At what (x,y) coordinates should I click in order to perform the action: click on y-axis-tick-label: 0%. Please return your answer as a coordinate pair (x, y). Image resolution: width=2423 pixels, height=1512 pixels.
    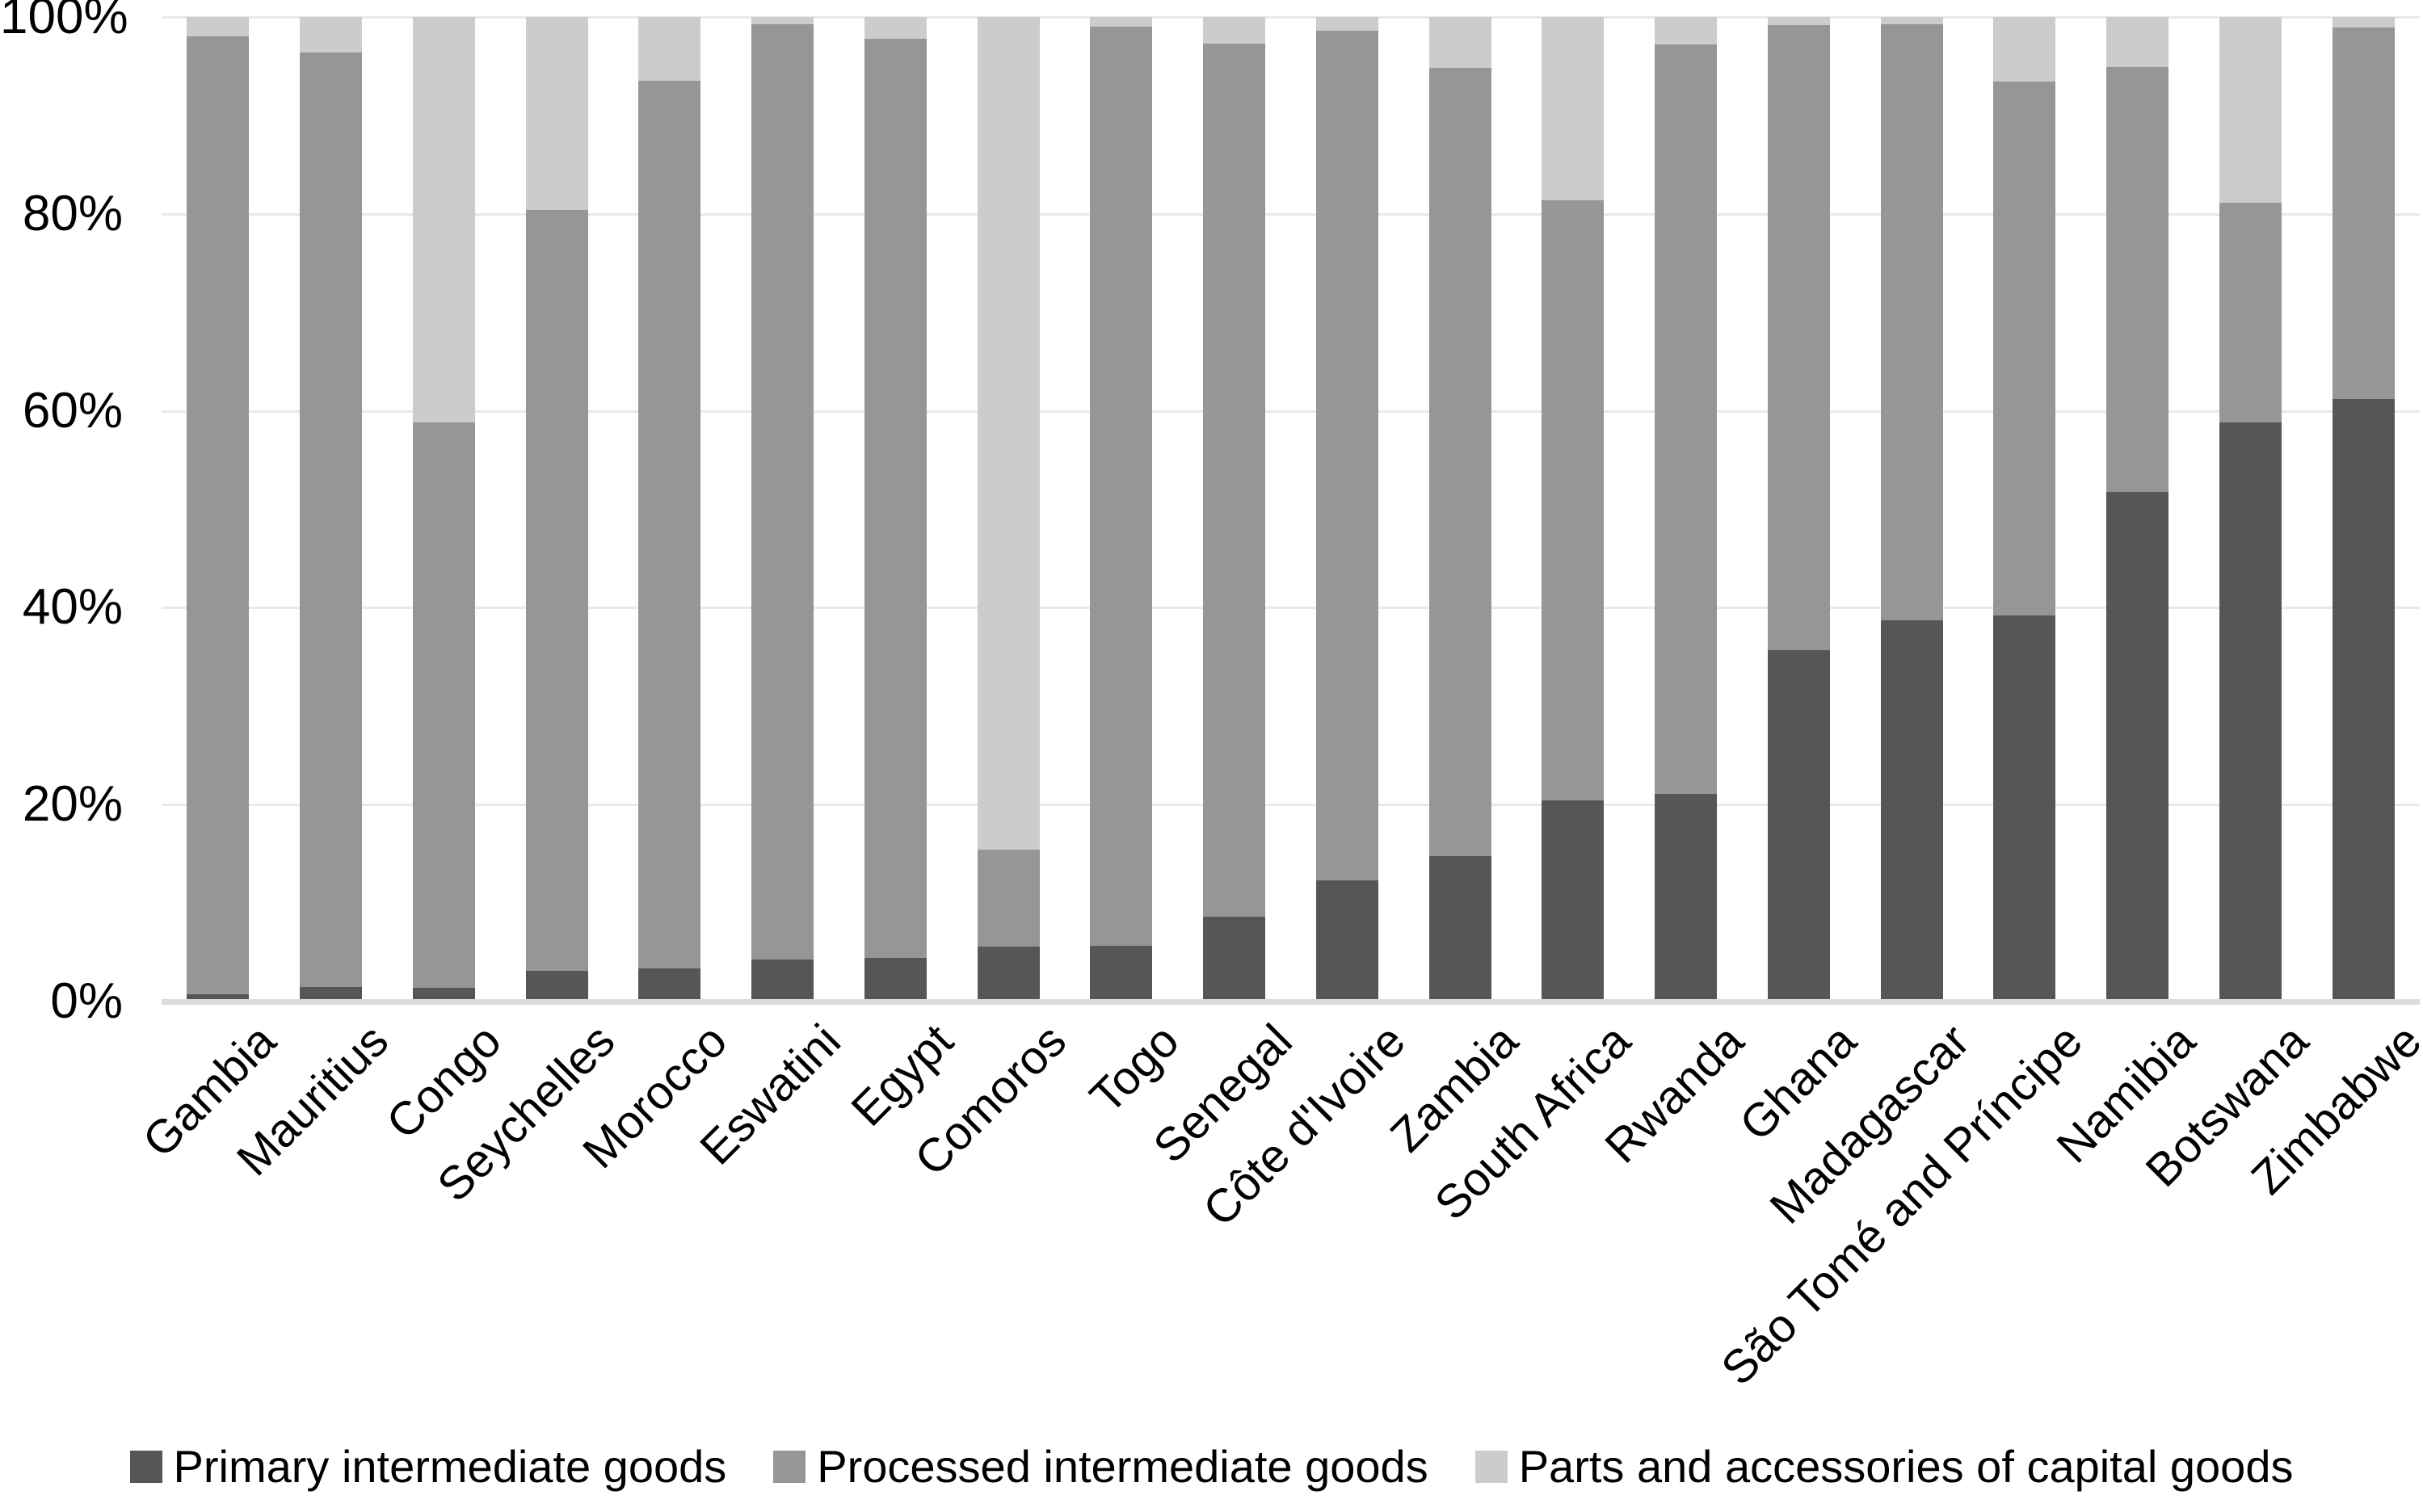
    Looking at the image, I should click on (86, 1001).